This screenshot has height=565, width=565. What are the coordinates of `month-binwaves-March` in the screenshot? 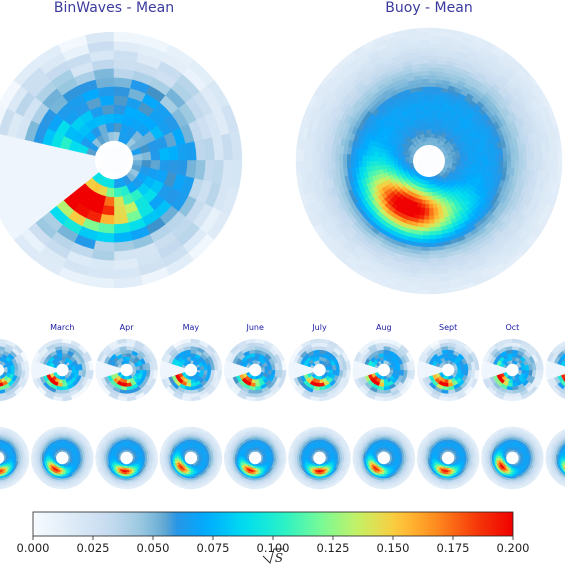 It's located at (62, 370).